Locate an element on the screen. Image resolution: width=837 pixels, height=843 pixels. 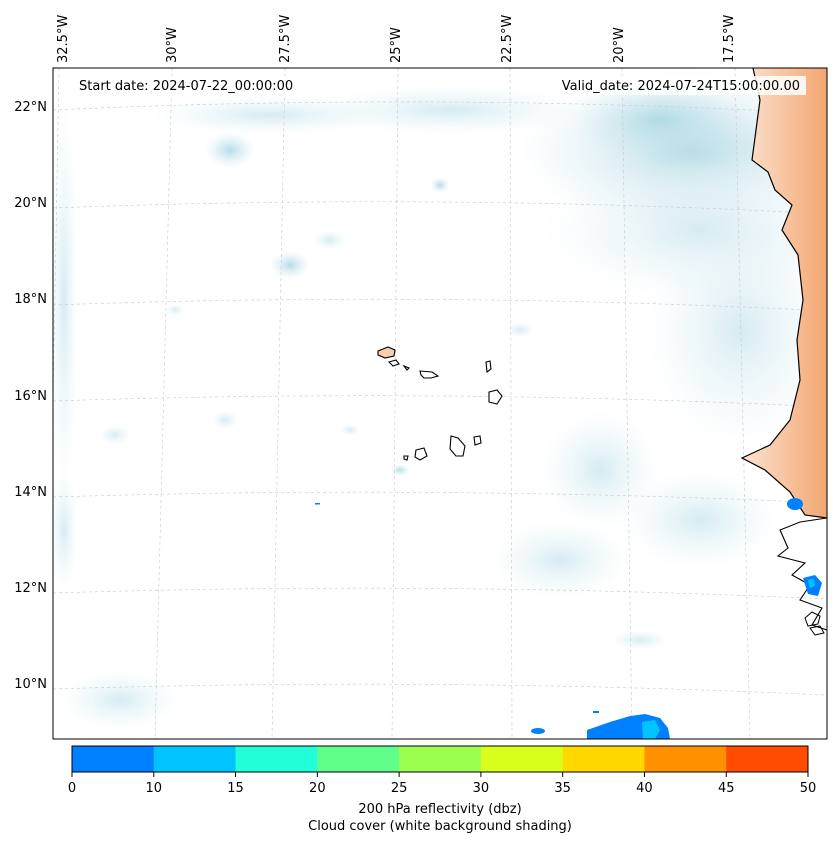
colorbar-tick-label: 0 is located at coordinates (72, 788).